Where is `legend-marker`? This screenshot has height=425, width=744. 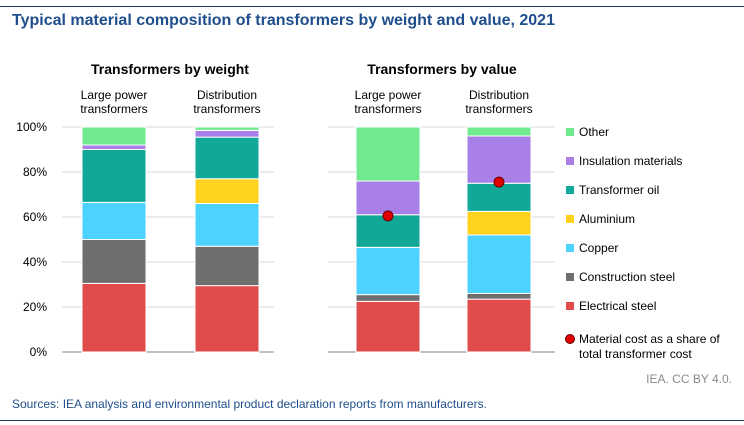
legend-marker is located at coordinates (570, 339).